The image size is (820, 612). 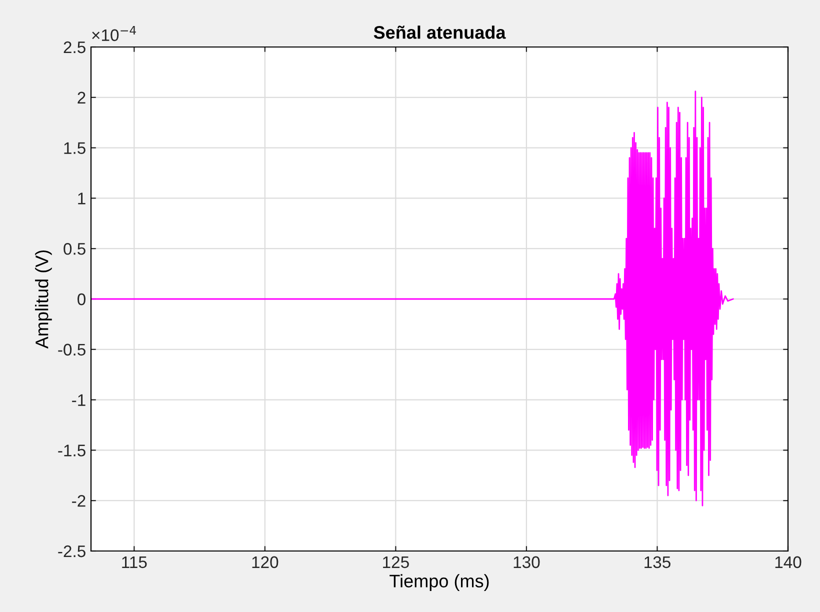 I want to click on text: ×10$^{−4}$, so click(x=114, y=34).